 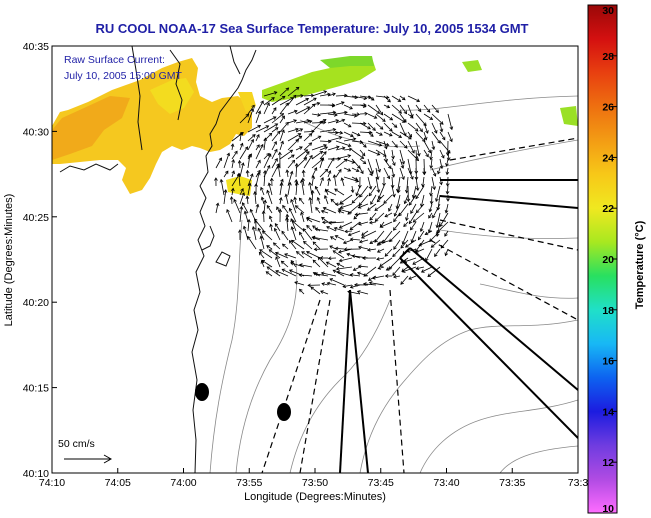 What do you see at coordinates (602, 259) in the screenshot?
I see `colorbar` at bounding box center [602, 259].